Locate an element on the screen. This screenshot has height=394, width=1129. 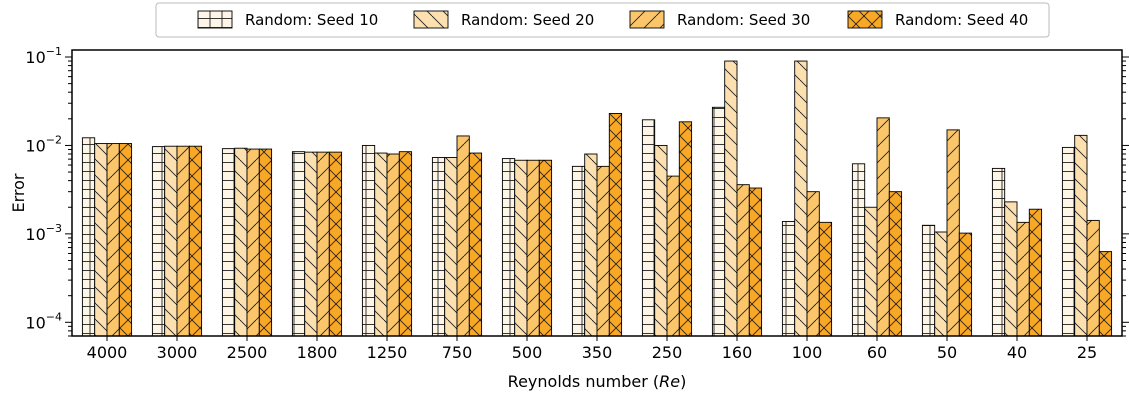
legend-label: Random: Seed 10 is located at coordinates (311, 20).